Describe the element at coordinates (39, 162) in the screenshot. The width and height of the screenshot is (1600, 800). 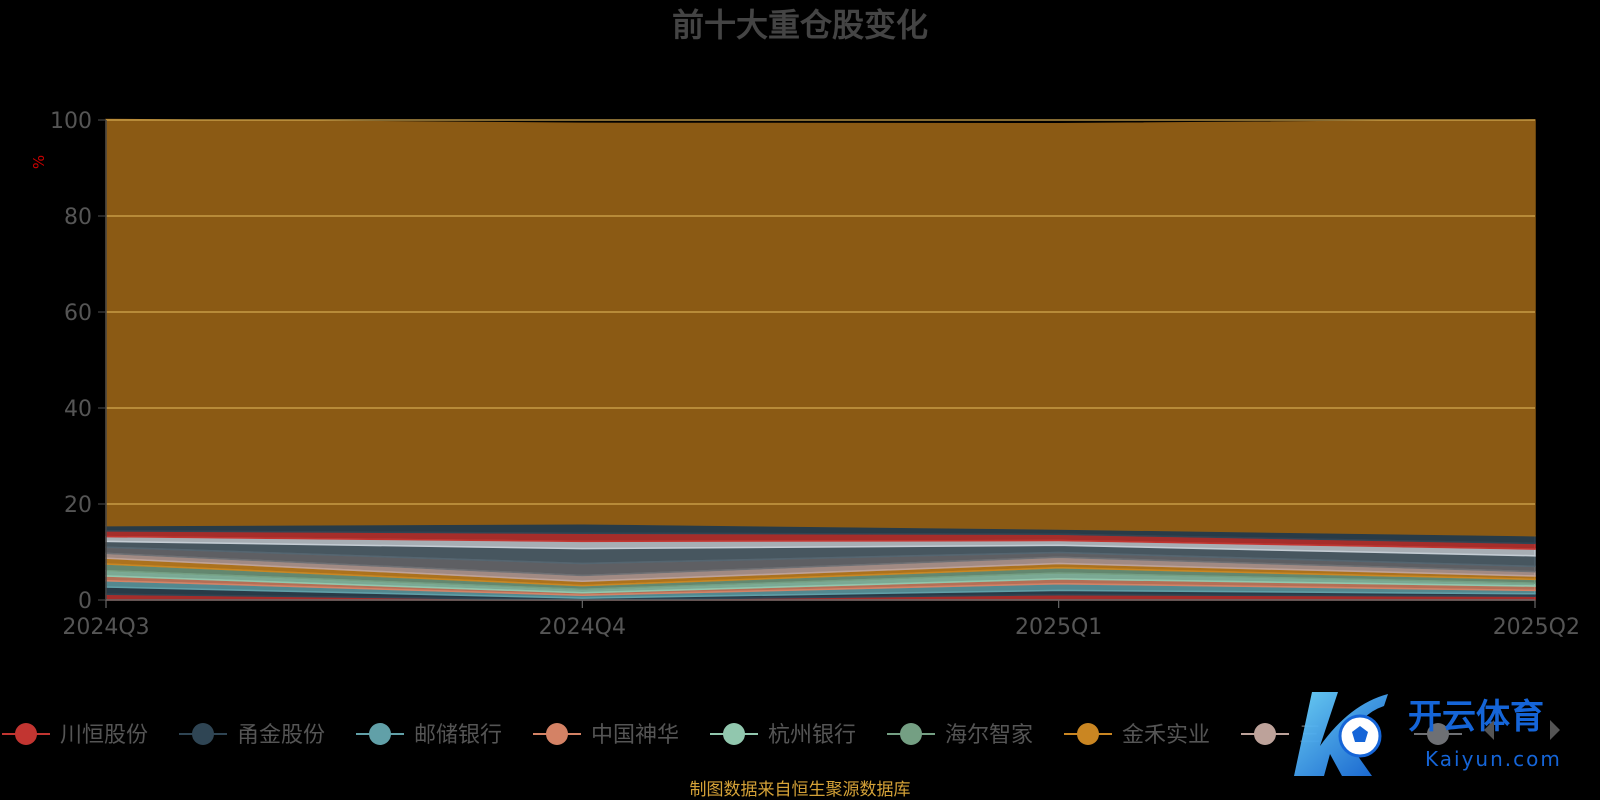
I see `y-axis-label: %` at that location.